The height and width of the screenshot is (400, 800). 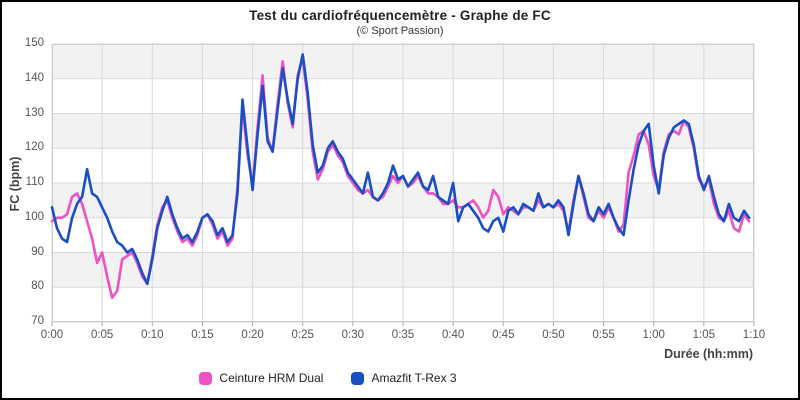 What do you see at coordinates (252, 335) in the screenshot?
I see `x-tick-label-0:20: 0:20` at bounding box center [252, 335].